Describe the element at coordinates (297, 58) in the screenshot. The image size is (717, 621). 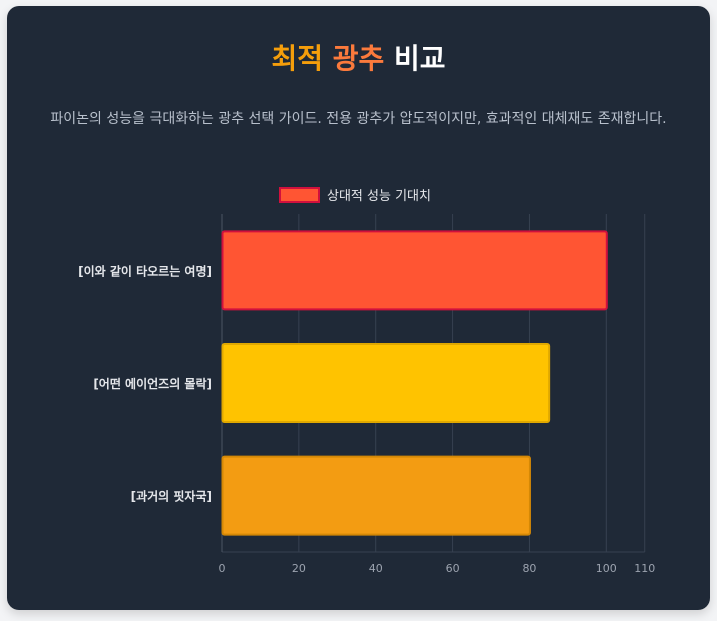
I see `title-part-1: 최적` at that location.